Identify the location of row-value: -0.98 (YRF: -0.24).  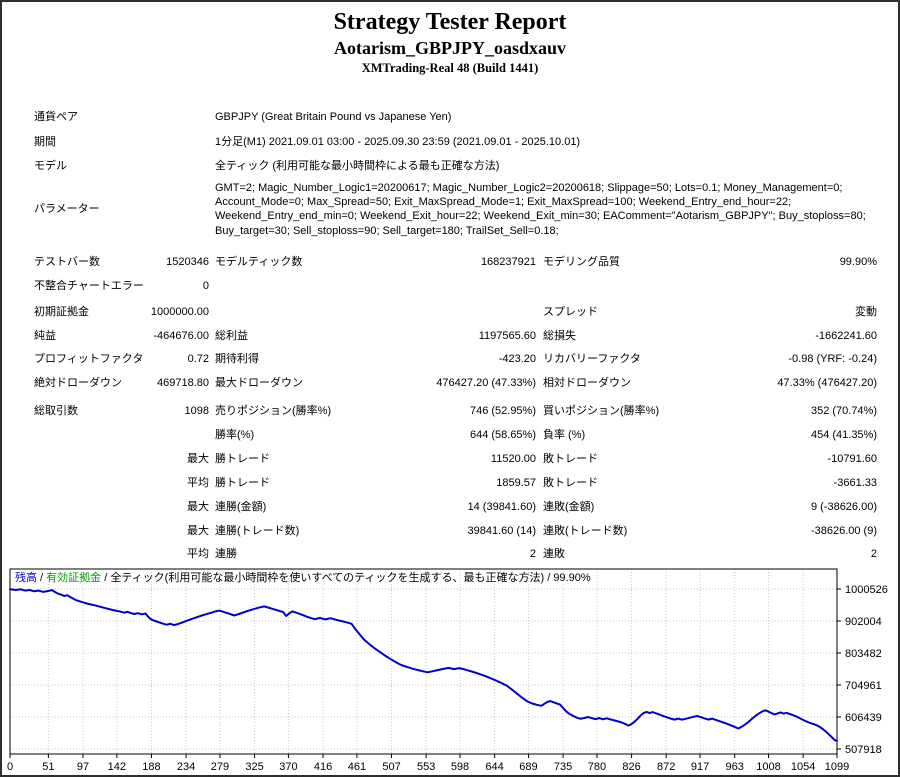
(832, 359).